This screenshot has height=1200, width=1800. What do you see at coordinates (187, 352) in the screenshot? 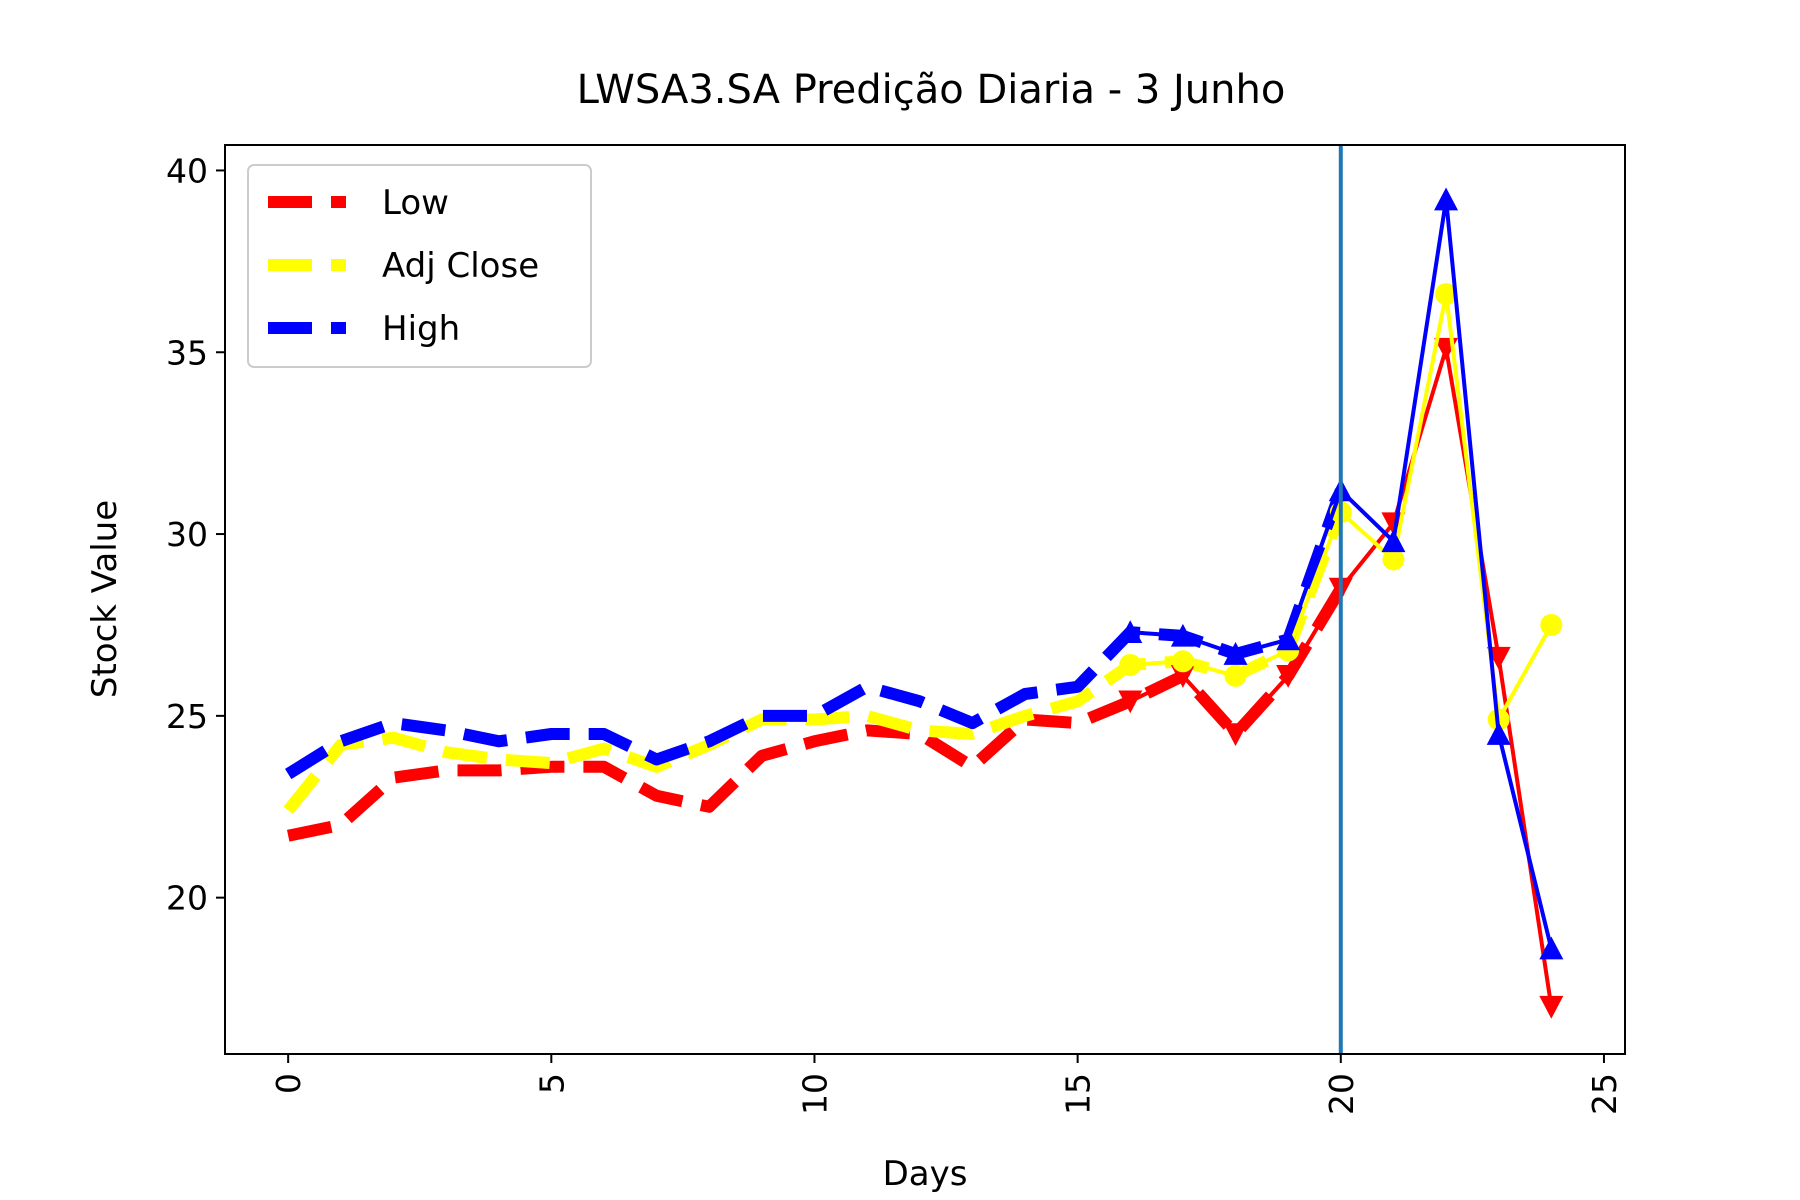
I see `y-tick-label: 35` at bounding box center [187, 352].